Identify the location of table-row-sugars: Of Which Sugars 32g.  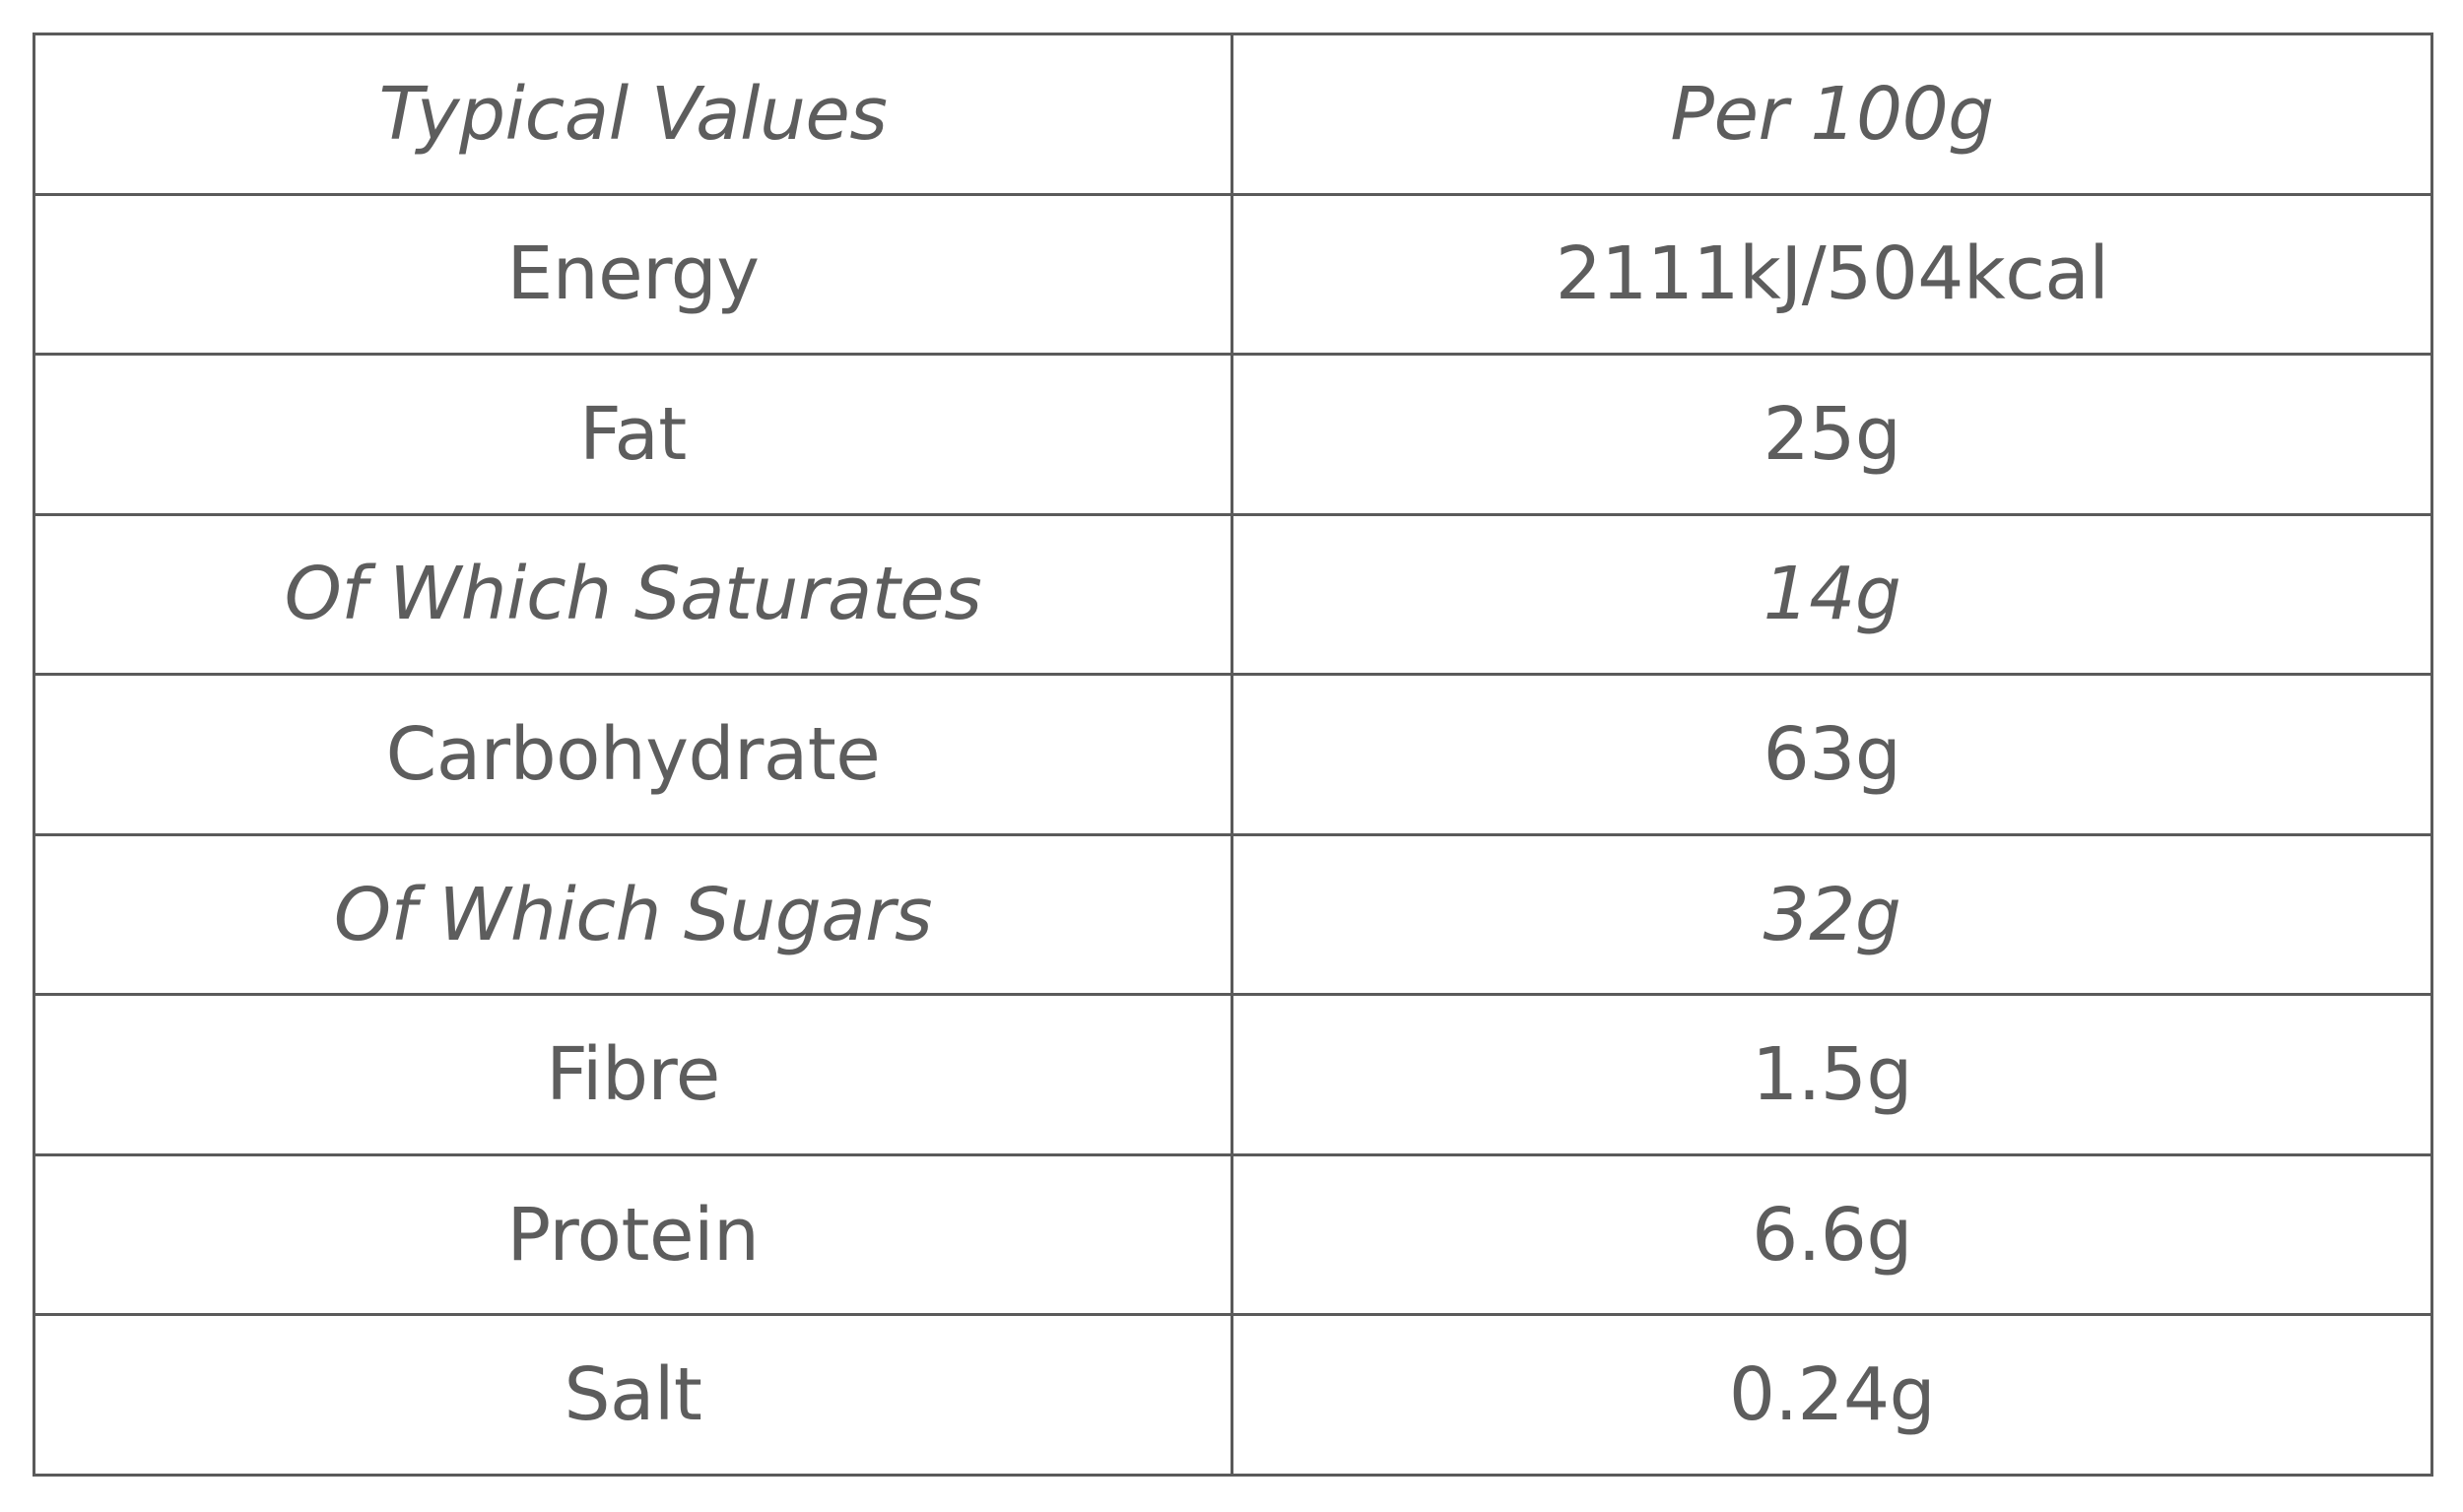
(1233, 914).